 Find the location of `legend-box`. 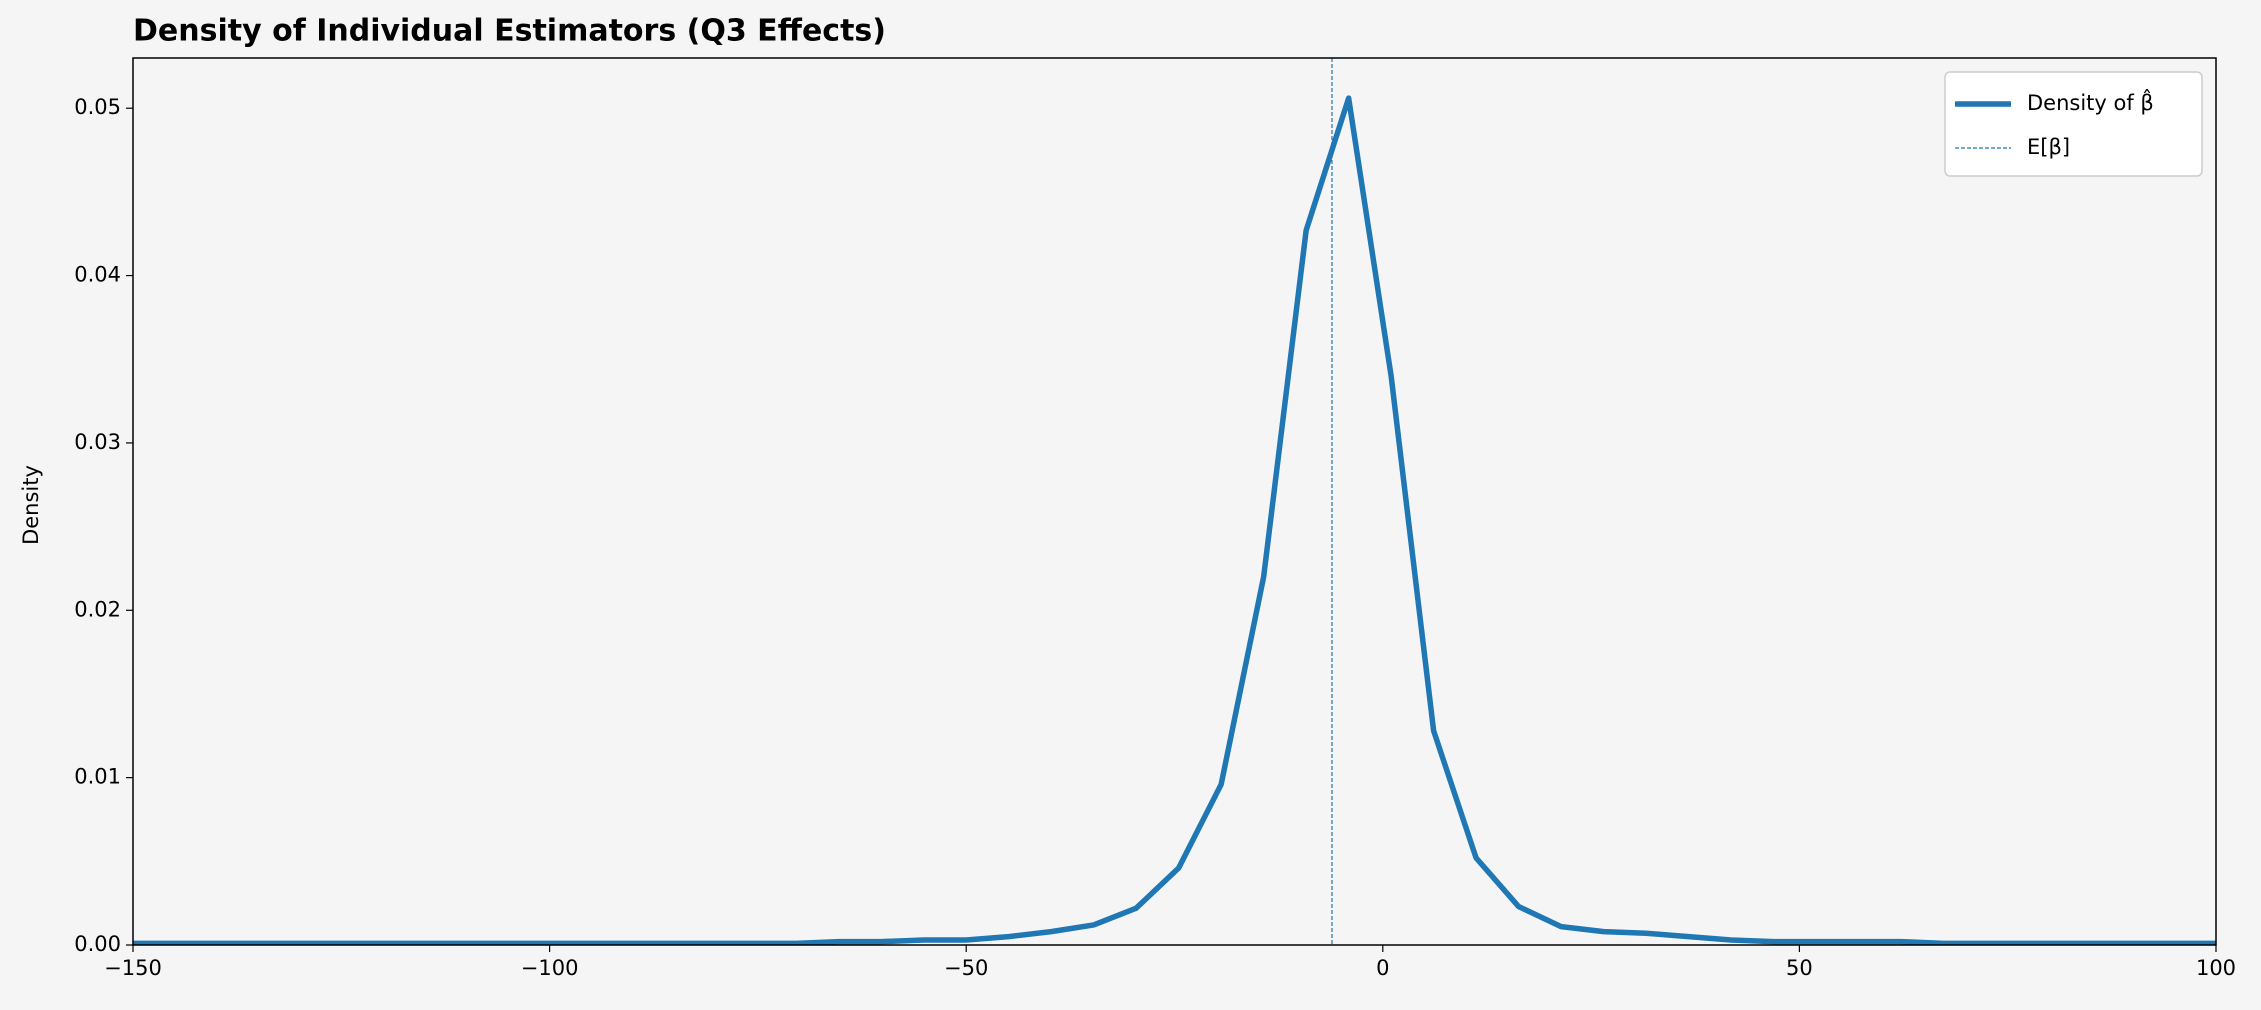

legend-box is located at coordinates (2073, 124).